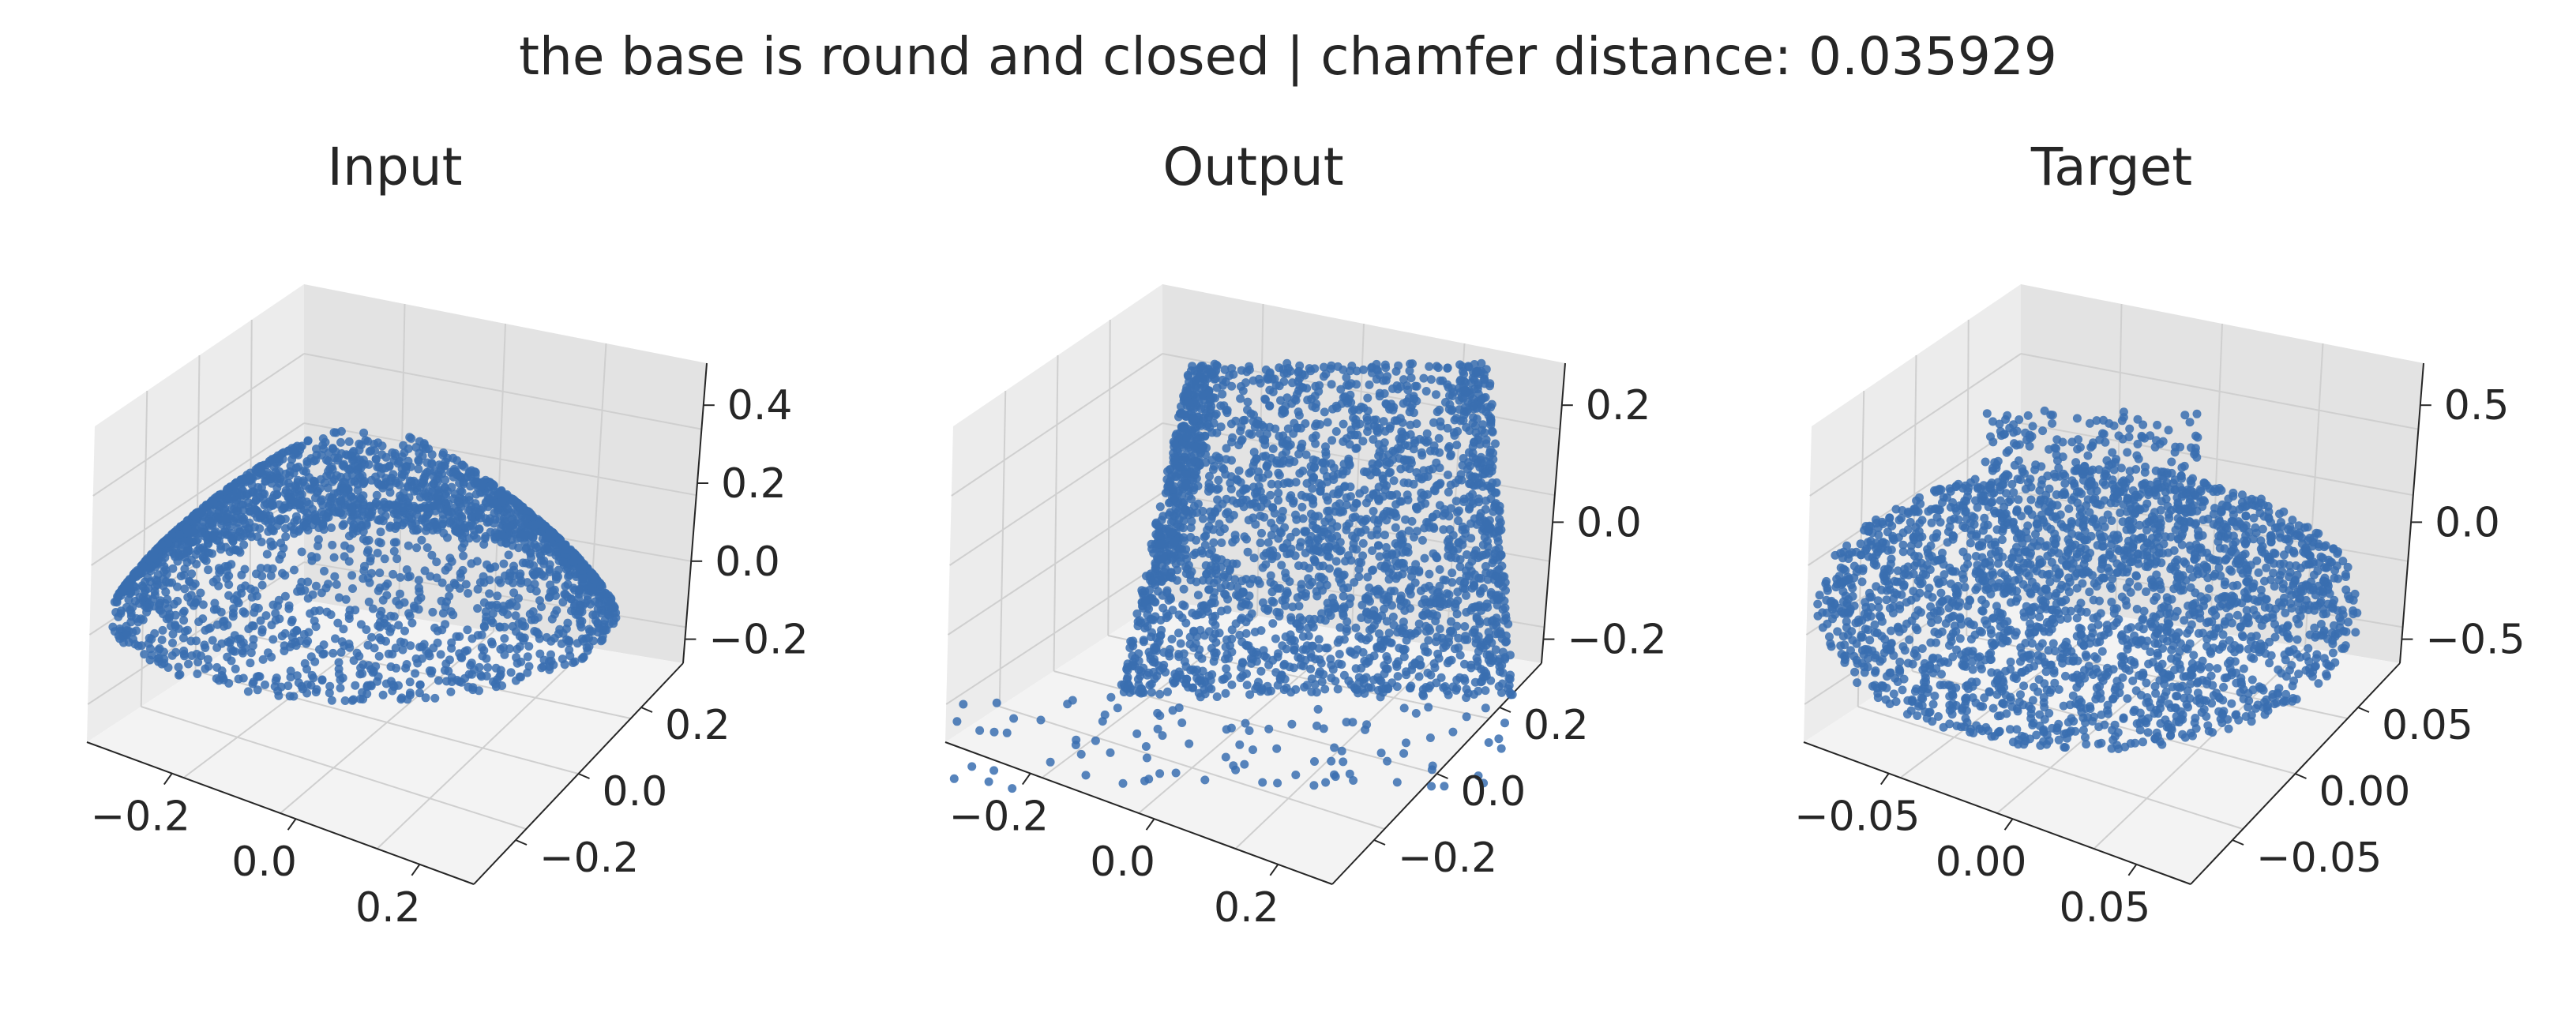  Describe the element at coordinates (168, 779) in the screenshot. I see `x-tick-mark` at that location.